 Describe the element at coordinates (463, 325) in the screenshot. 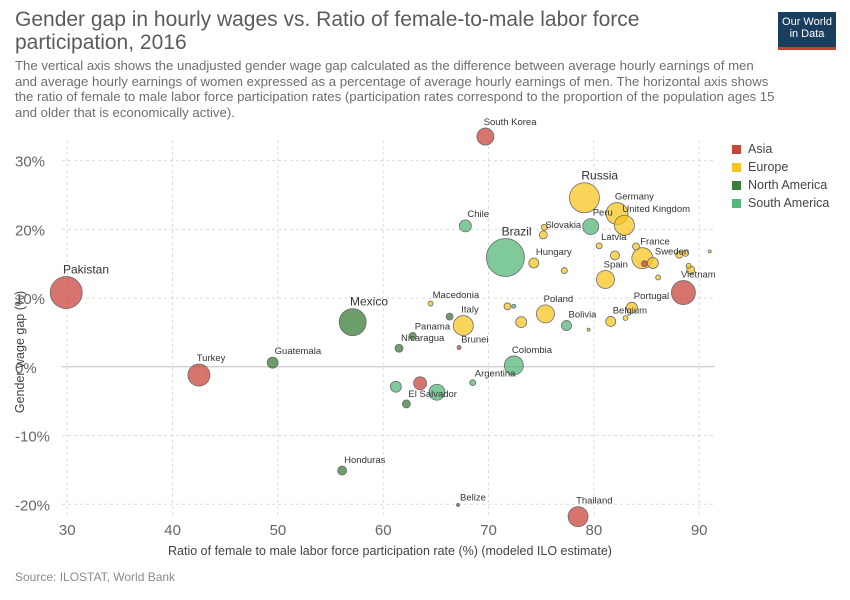

I see `data-point-italy` at that location.